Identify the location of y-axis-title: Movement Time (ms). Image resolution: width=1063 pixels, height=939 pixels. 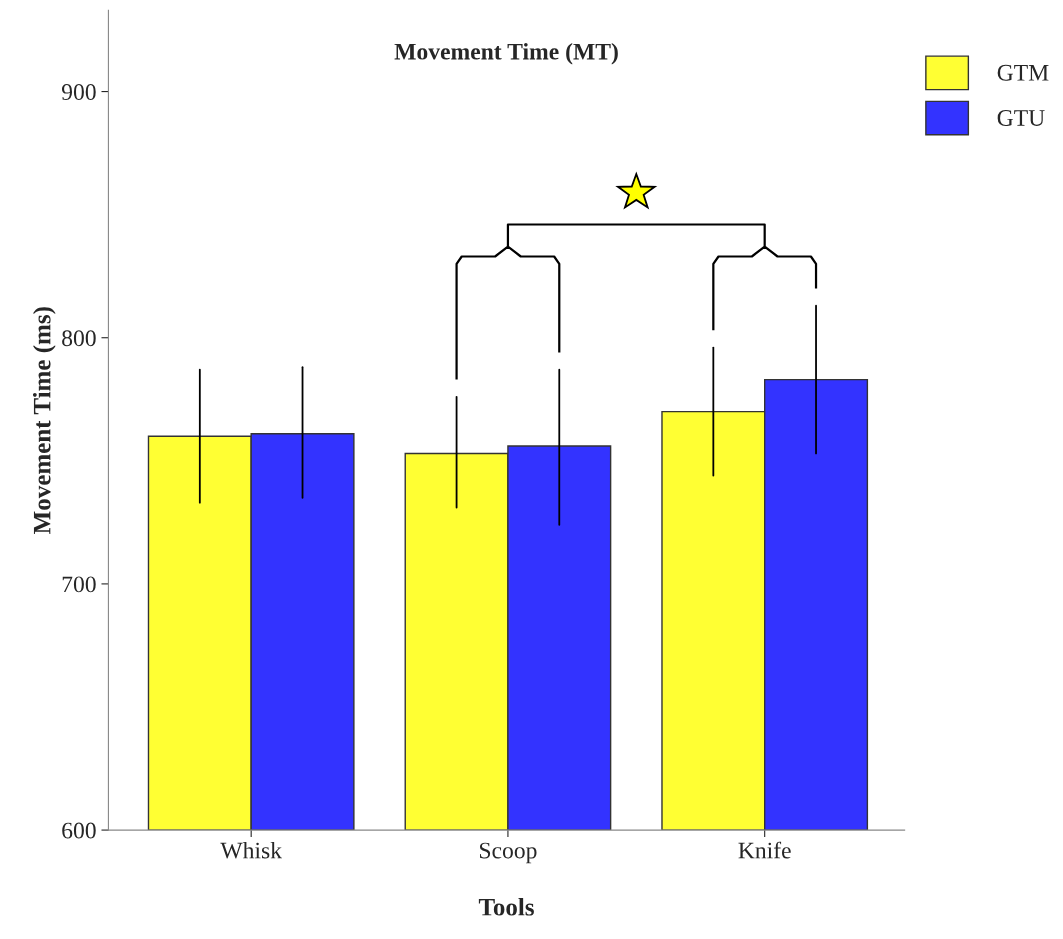
(44, 420).